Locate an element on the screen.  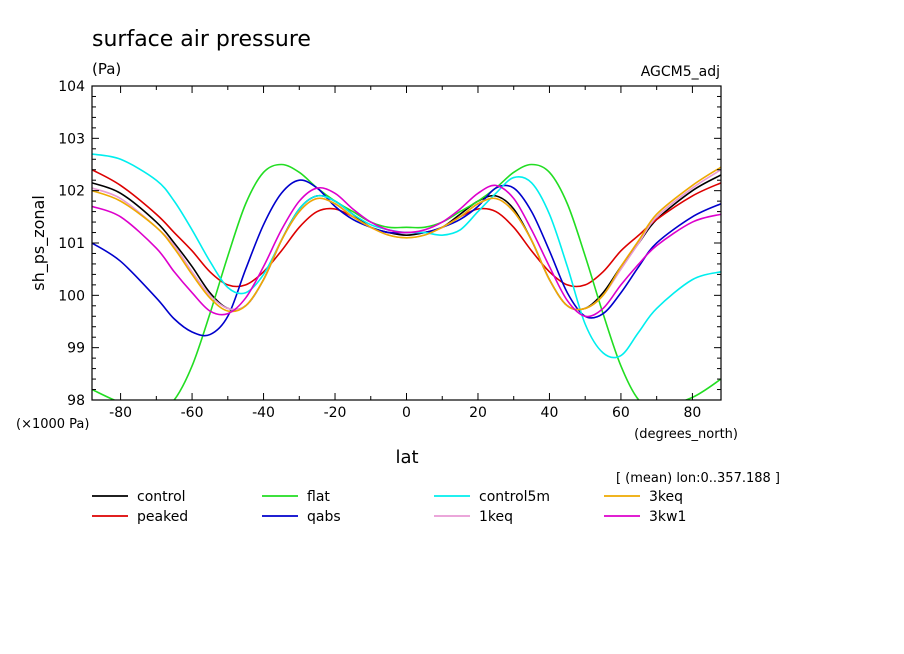
y-tick-label: 101 is located at coordinates (71, 244).